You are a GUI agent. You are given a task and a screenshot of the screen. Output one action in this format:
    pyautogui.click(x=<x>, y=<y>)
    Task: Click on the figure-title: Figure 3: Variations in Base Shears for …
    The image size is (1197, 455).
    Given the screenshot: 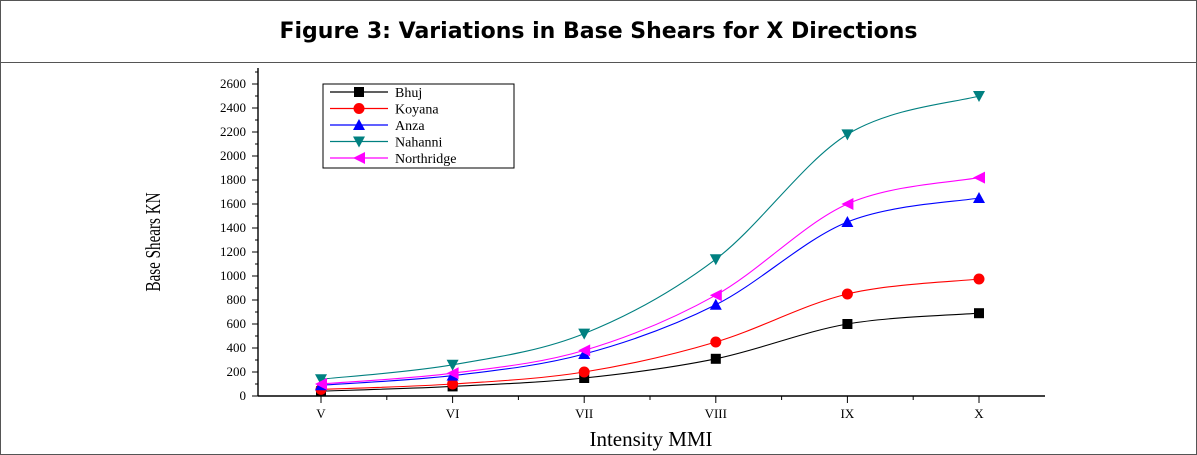 What is the action you would take?
    pyautogui.click(x=598, y=31)
    